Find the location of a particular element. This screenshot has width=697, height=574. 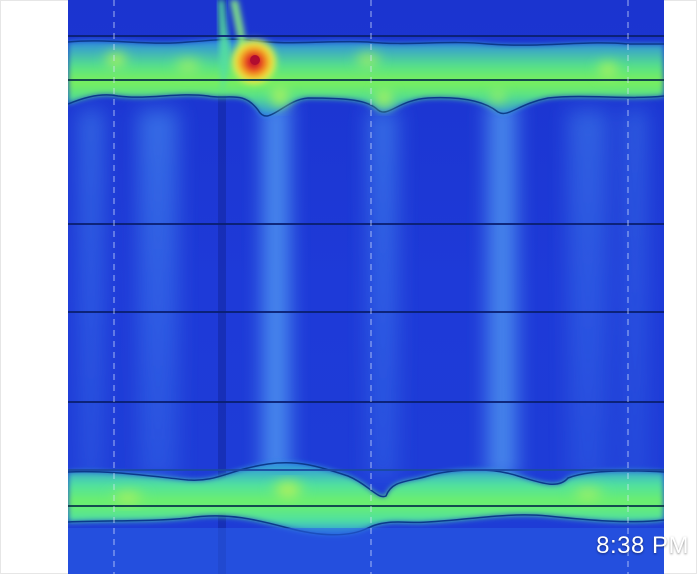

timestamp-label: 8:38 PM is located at coordinates (642, 545).